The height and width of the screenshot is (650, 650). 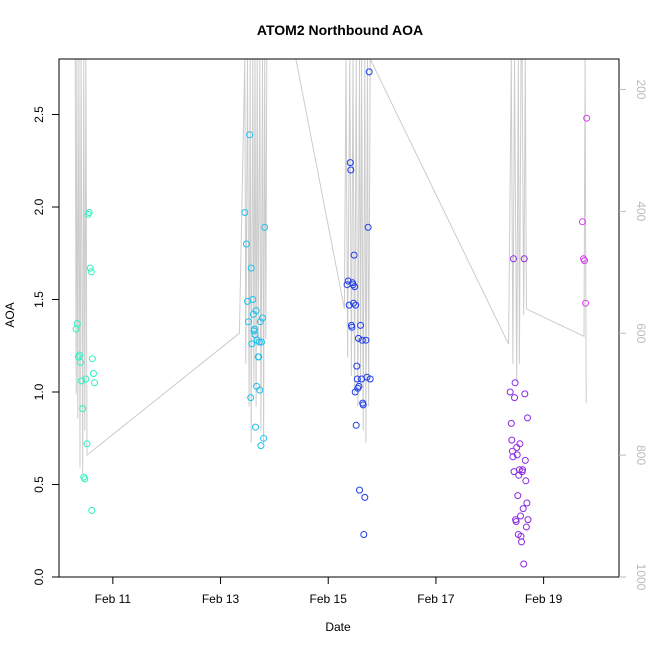 I want to click on right-tick-label: 600, so click(x=641, y=333).